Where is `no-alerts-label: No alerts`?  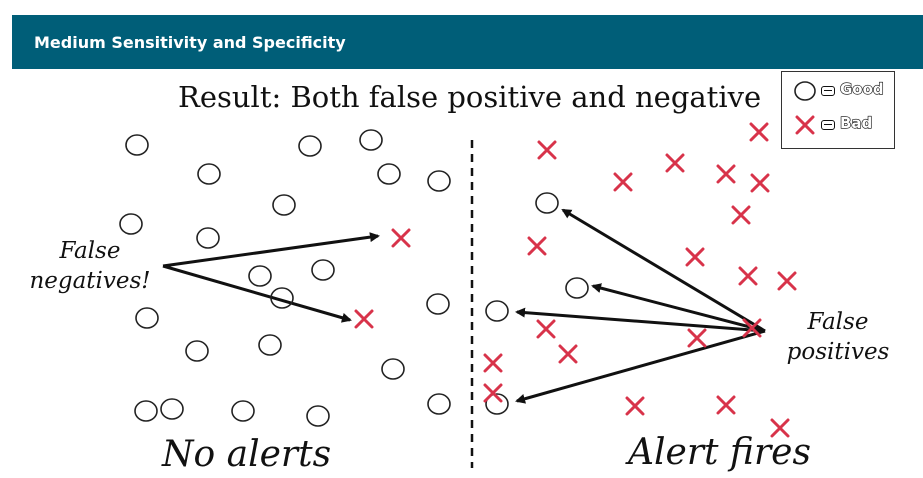
no-alerts-label: No alerts is located at coordinates (247, 454).